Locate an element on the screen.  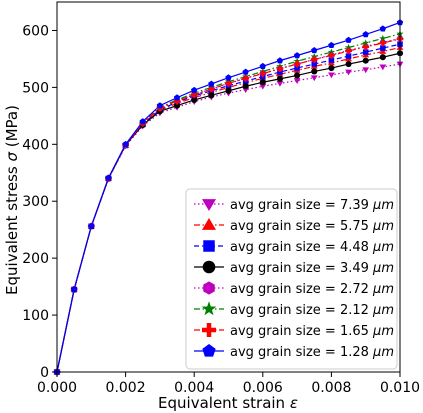
data-point-s2-p19 is located at coordinates (383, 48).